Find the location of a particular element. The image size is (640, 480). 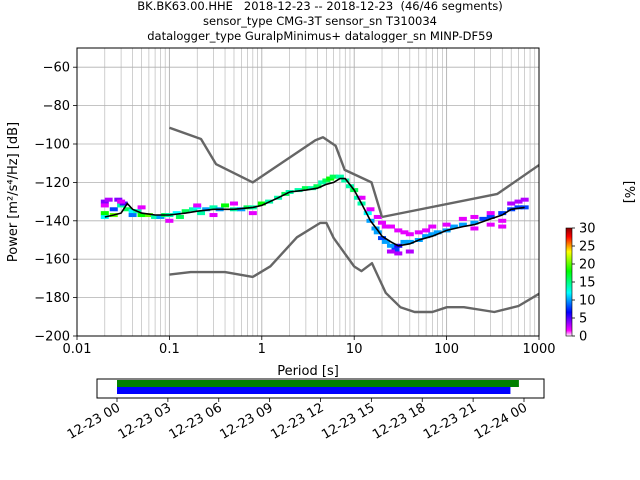

timeline-bar-used is located at coordinates (314, 390).